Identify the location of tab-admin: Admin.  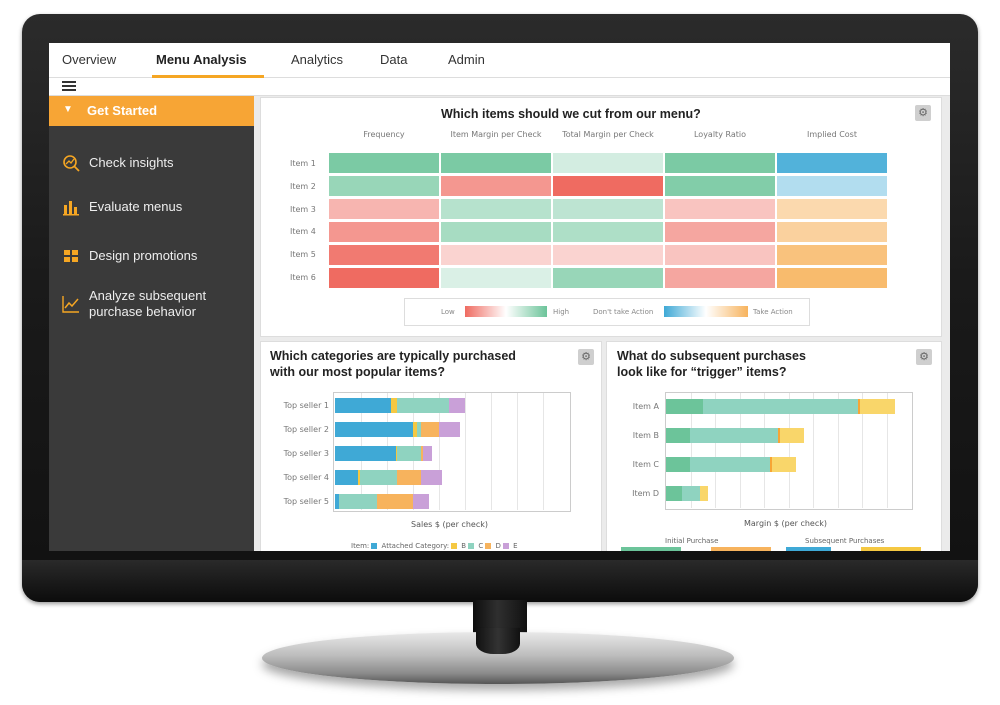
(466, 59).